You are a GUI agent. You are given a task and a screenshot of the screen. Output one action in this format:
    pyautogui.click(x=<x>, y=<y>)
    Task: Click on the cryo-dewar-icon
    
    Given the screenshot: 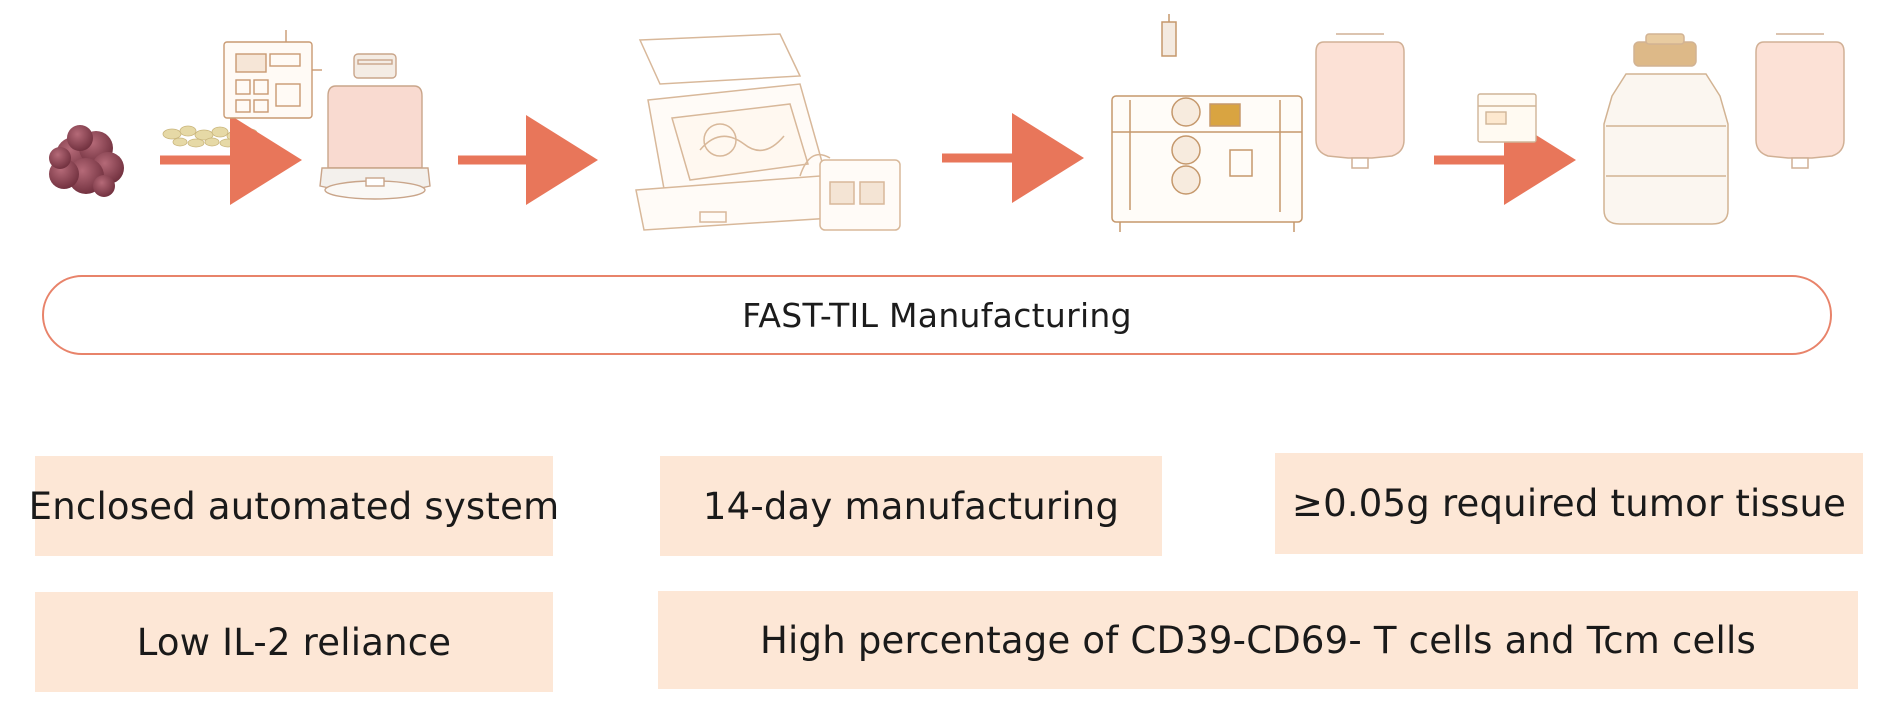 What is the action you would take?
    pyautogui.click(x=1666, y=129)
    